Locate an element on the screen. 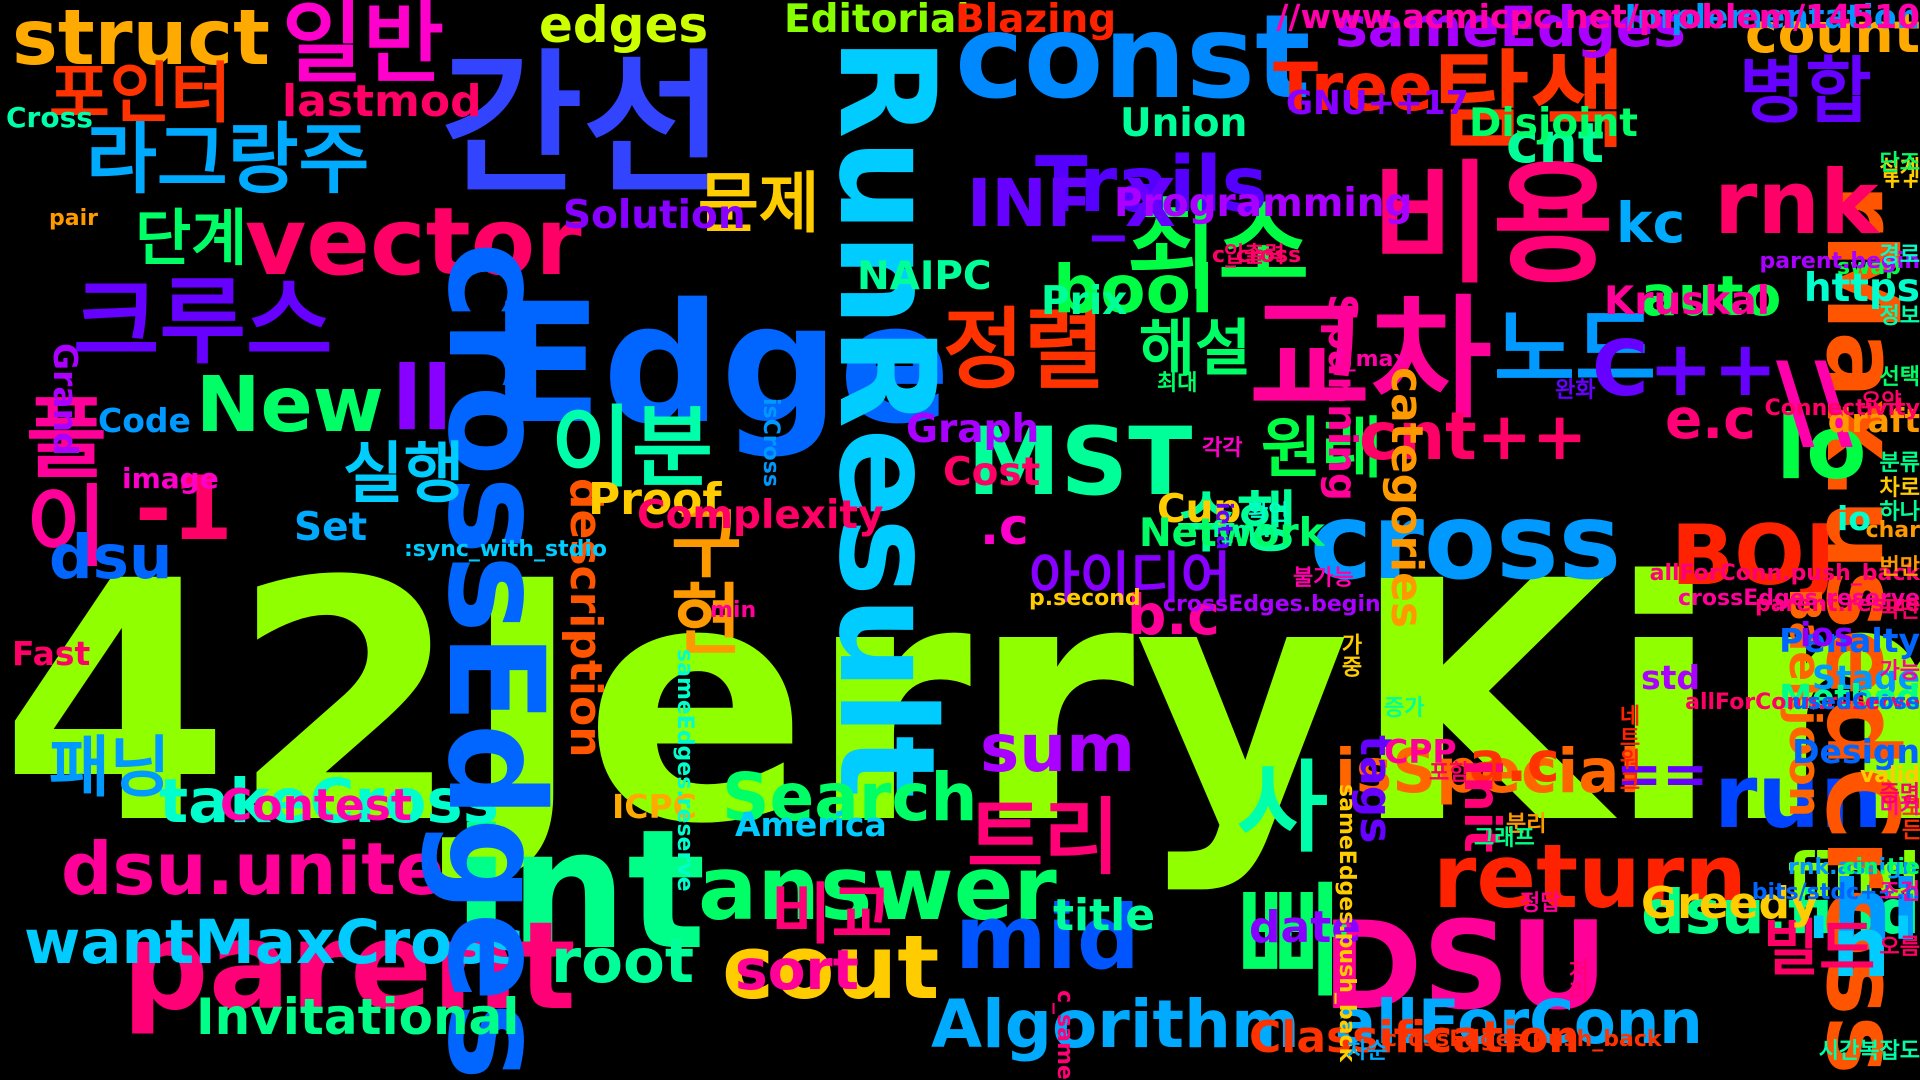 The width and height of the screenshot is (1920, 1080). cloud-word: lo is located at coordinates (1821, 447).